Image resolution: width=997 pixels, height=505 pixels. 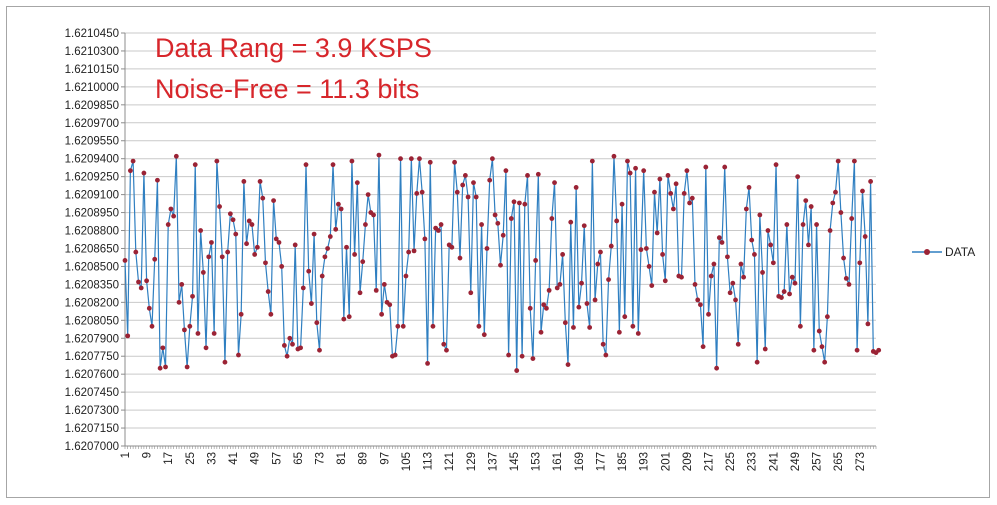 I want to click on y-tick-label: 1.6210000, so click(x=92, y=88).